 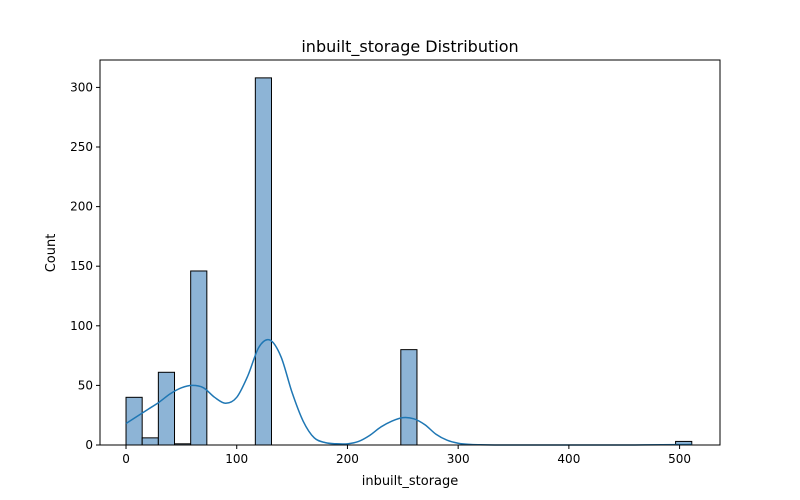 What do you see at coordinates (81, 87) in the screenshot?
I see `y-tick-label: 300` at bounding box center [81, 87].